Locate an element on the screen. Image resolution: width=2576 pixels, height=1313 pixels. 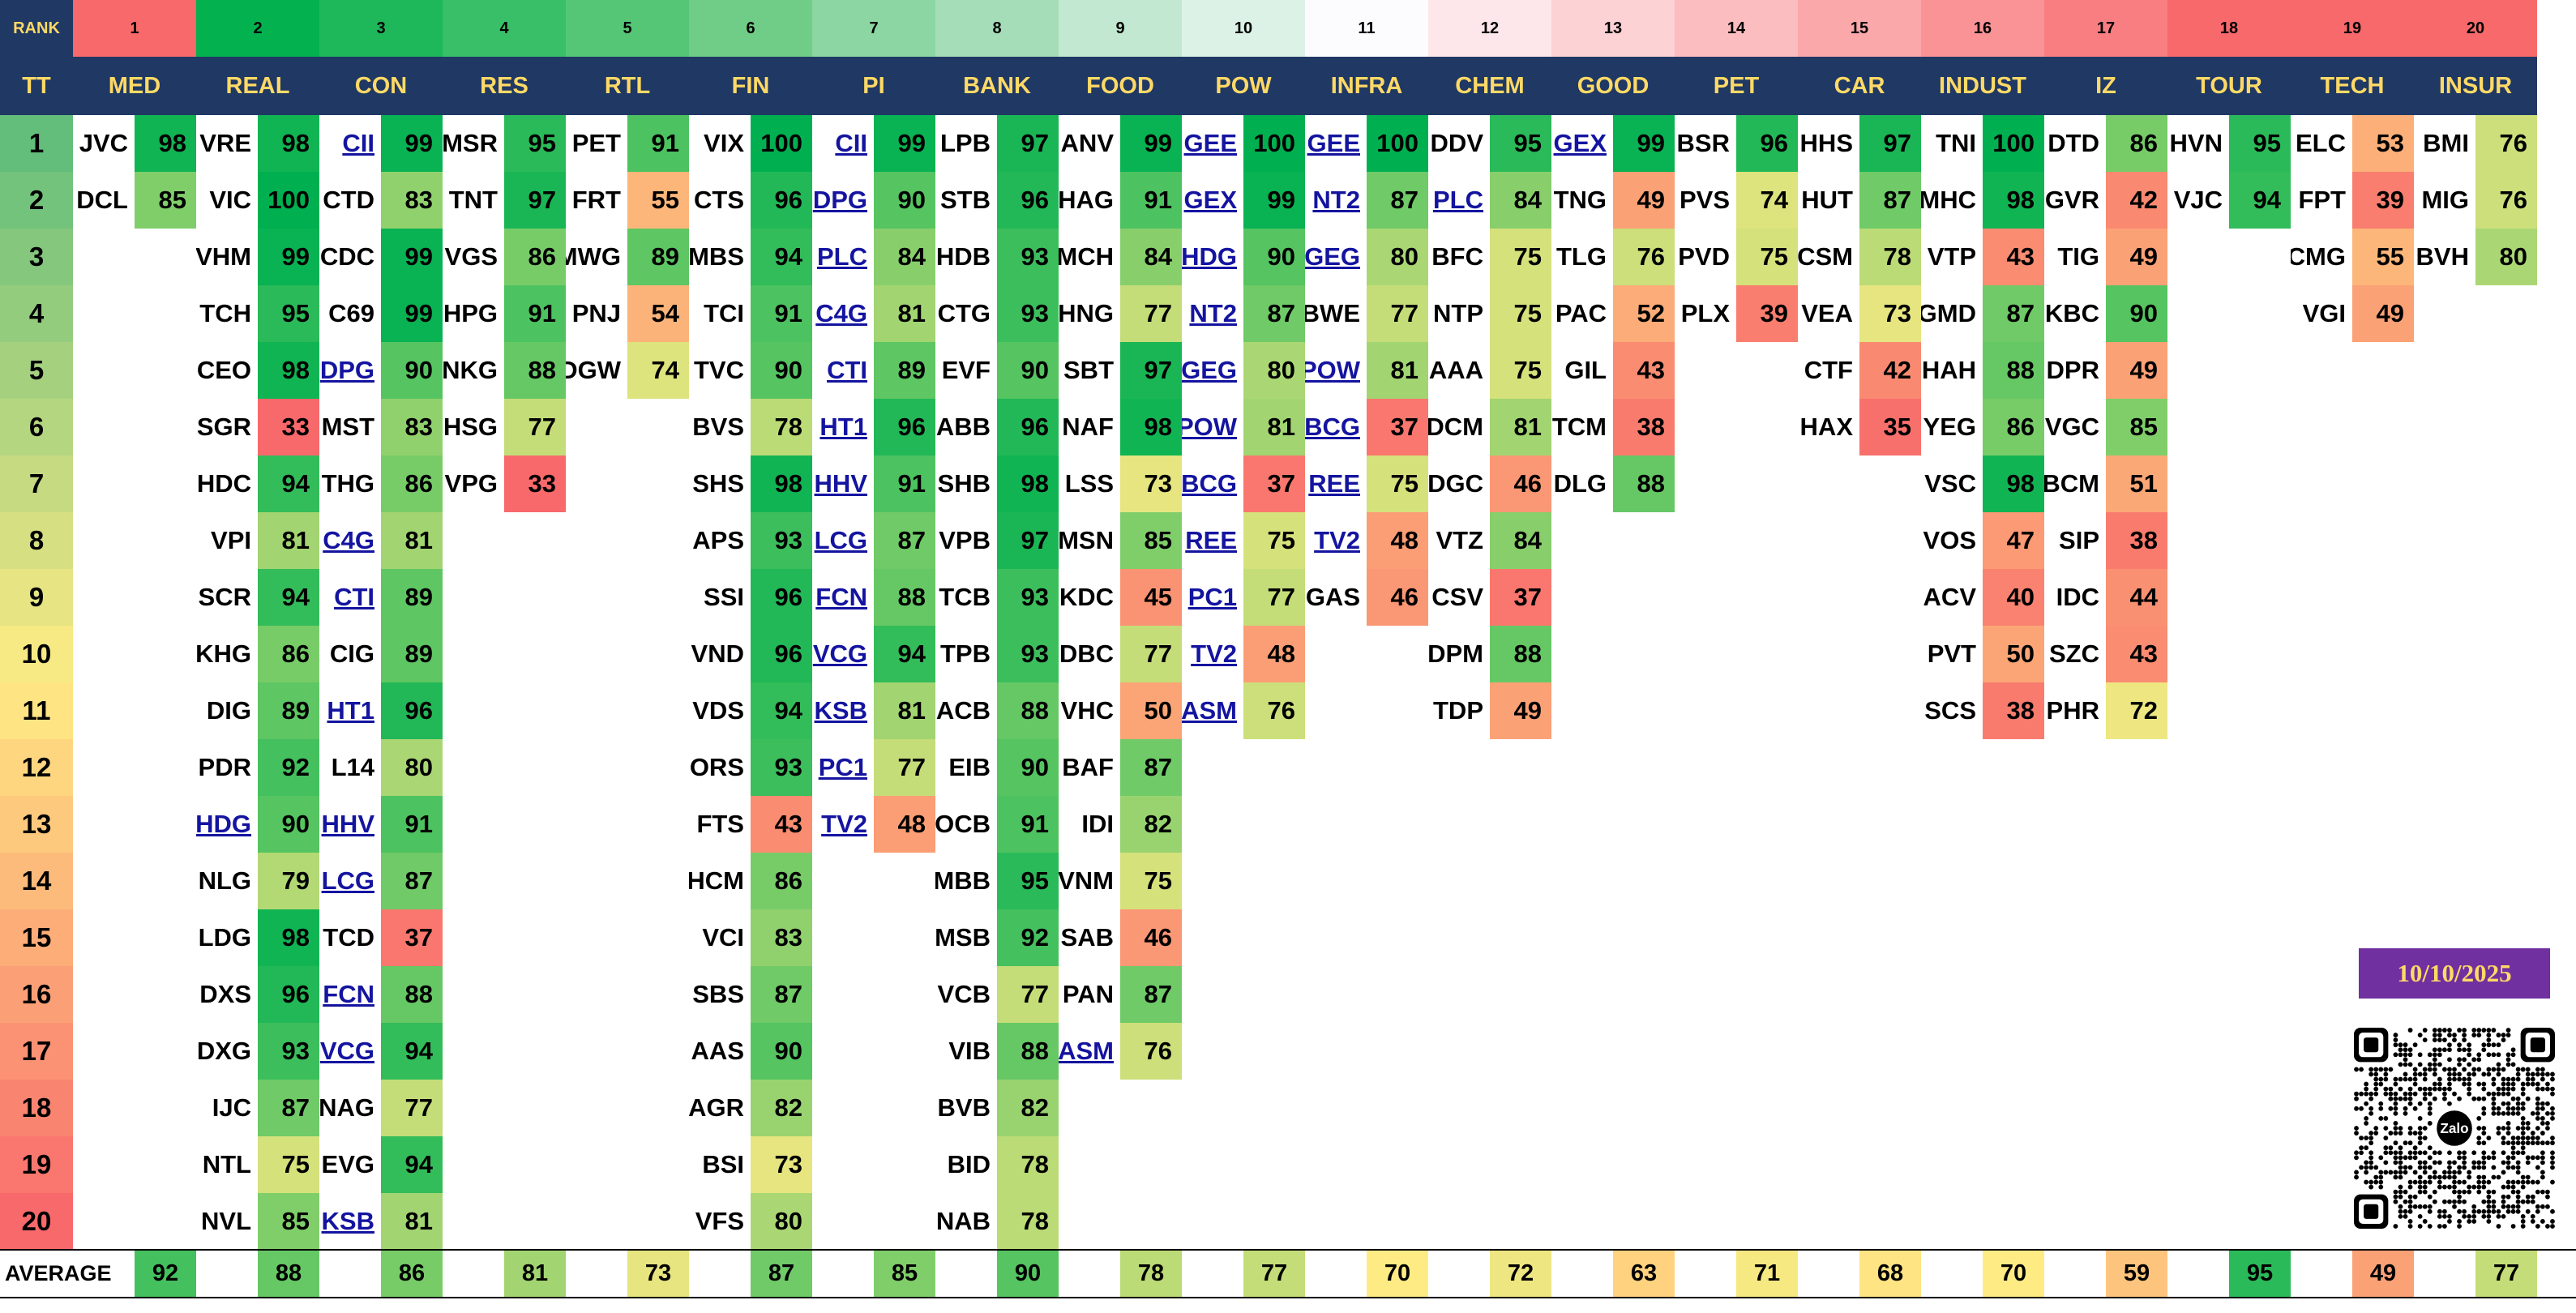
score-cell: 38 is located at coordinates (2136, 540).